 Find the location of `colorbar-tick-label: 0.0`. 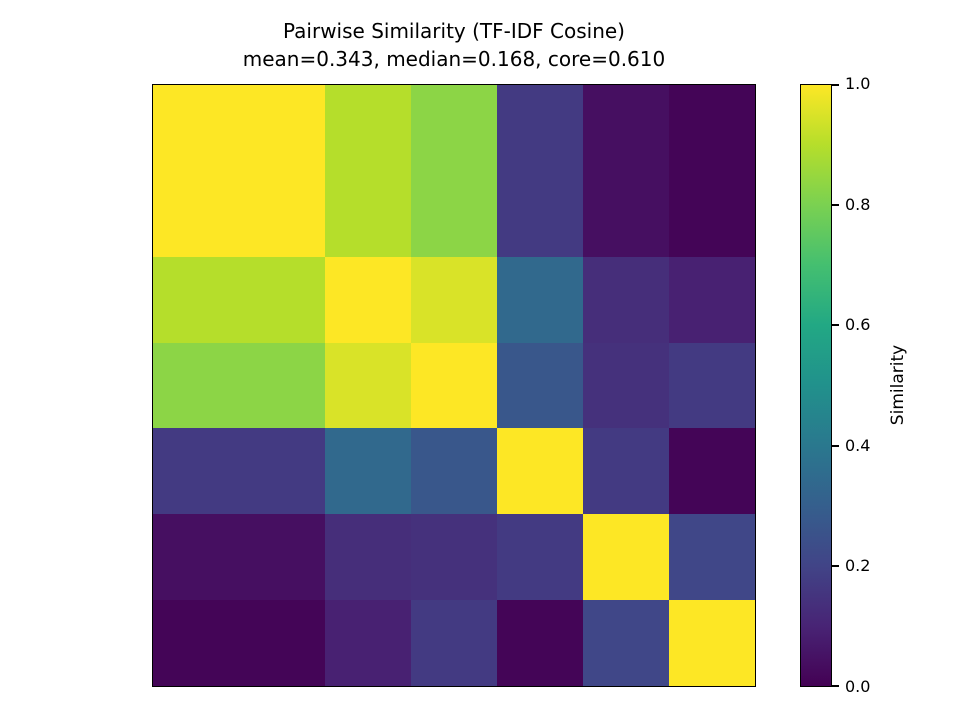

colorbar-tick-label: 0.0 is located at coordinates (858, 686).